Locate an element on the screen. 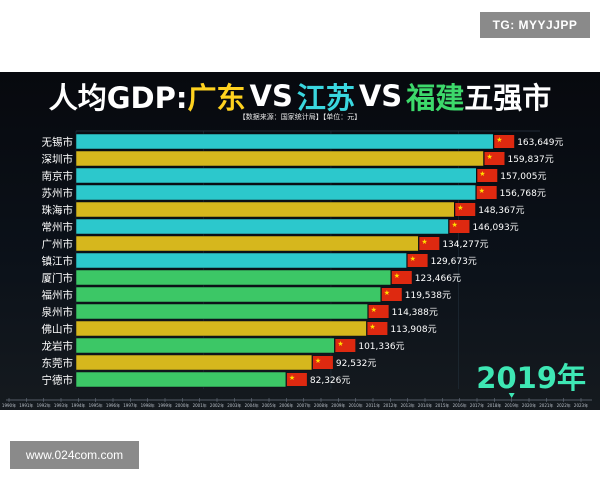 This screenshot has height=480, width=600. timeline-label: 2018年 is located at coordinates (494, 405).